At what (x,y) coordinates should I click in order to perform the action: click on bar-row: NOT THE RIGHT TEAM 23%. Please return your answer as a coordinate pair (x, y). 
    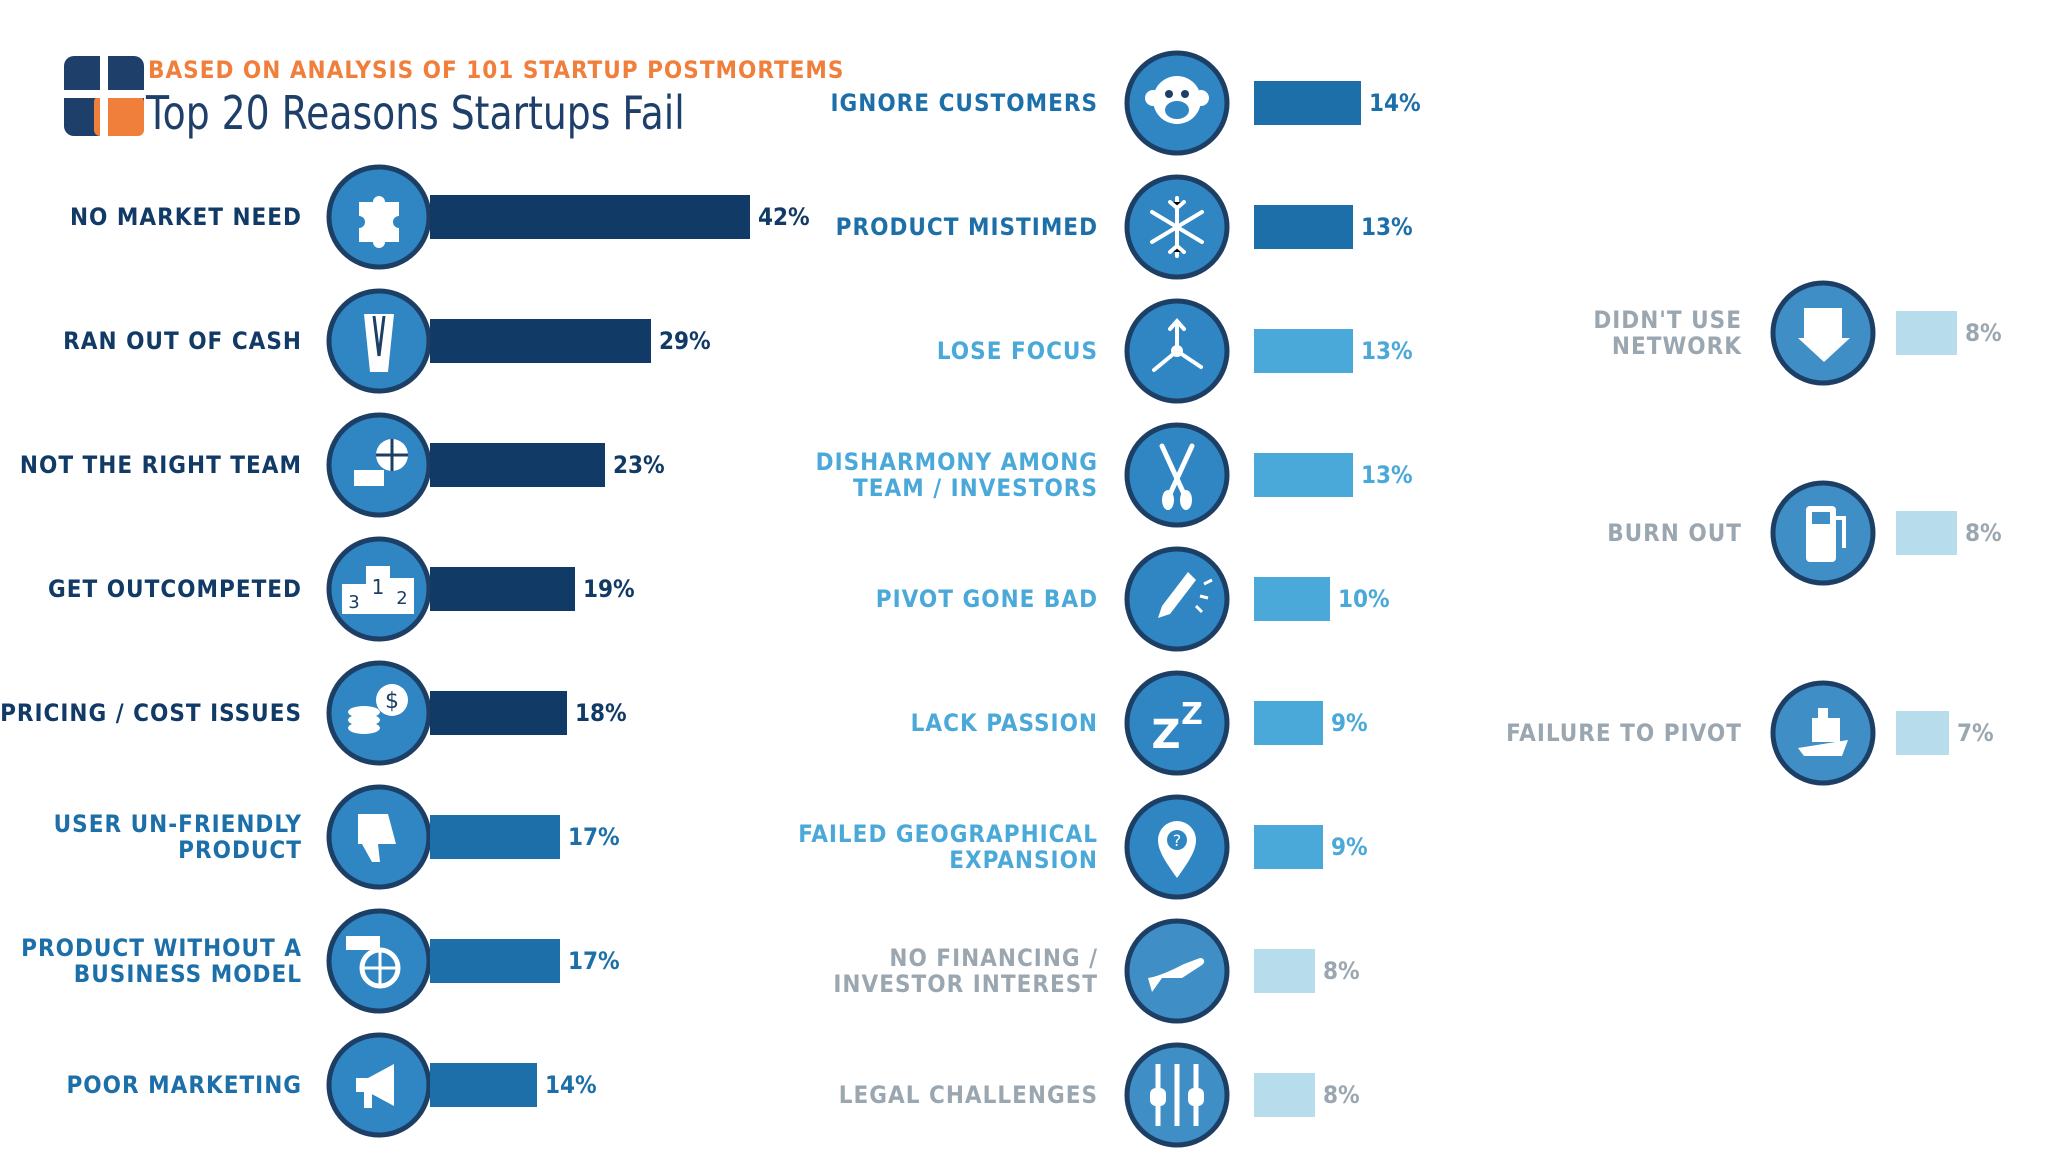
    Looking at the image, I should click on (1024, 465).